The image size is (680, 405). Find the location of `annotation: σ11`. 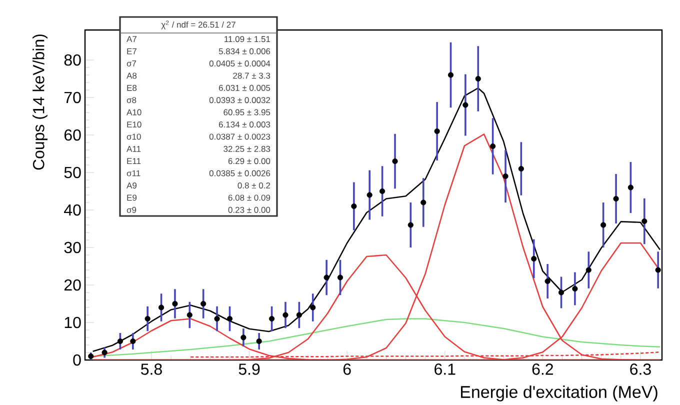

annotation: σ11 is located at coordinates (133, 173).